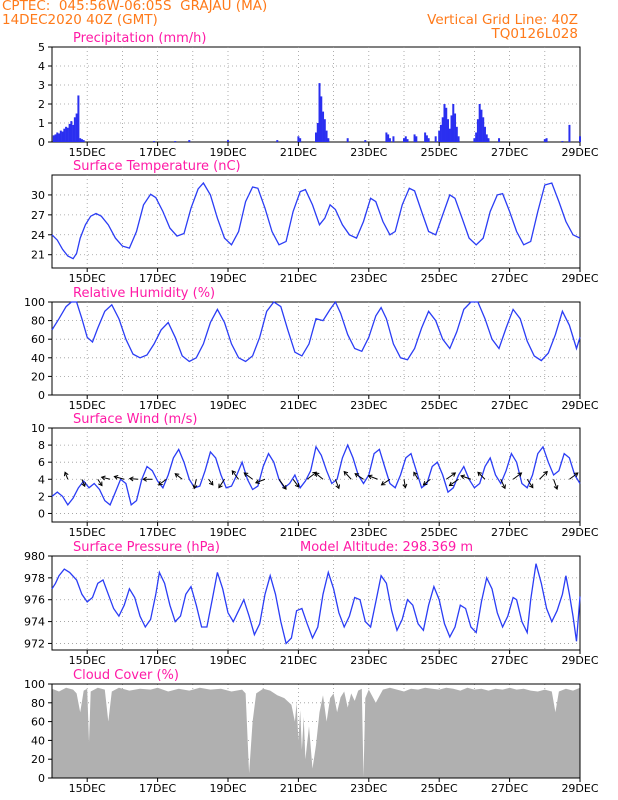 The image size is (618, 800). I want to click on precip-frame, so click(316, 94).